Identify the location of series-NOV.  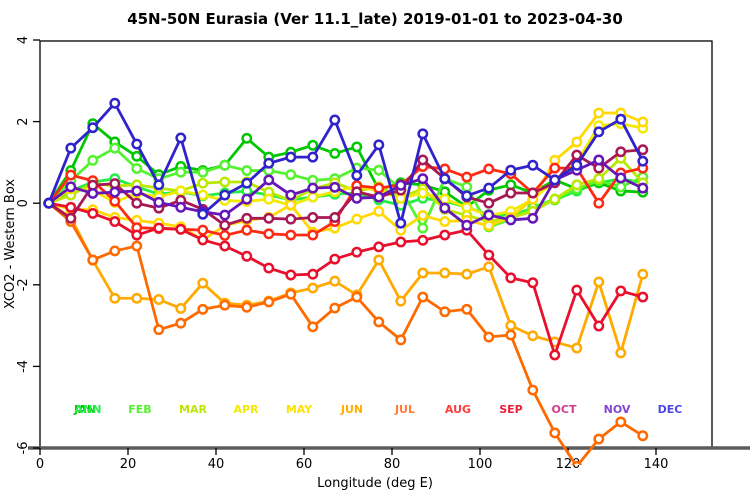
(346, 192).